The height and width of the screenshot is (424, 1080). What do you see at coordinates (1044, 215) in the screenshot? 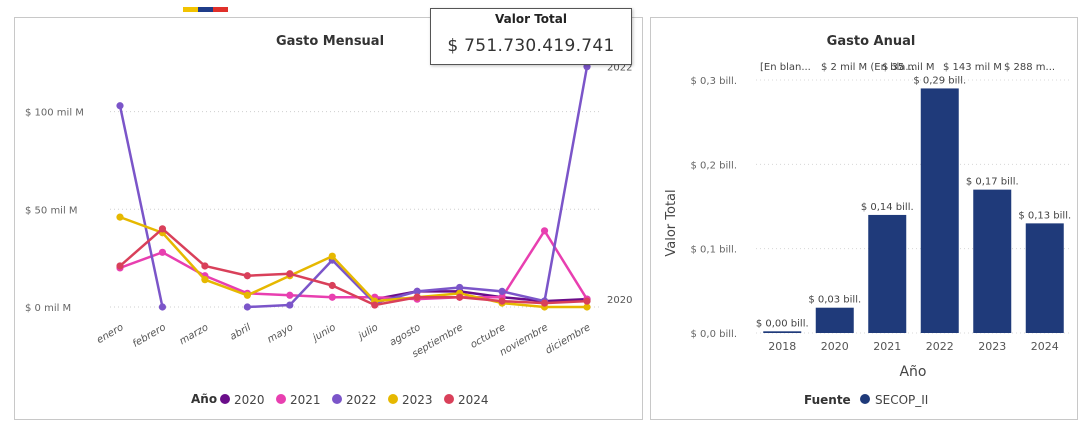
I see `bar-value-label: $ 0,13 bill.` at bounding box center [1044, 215].